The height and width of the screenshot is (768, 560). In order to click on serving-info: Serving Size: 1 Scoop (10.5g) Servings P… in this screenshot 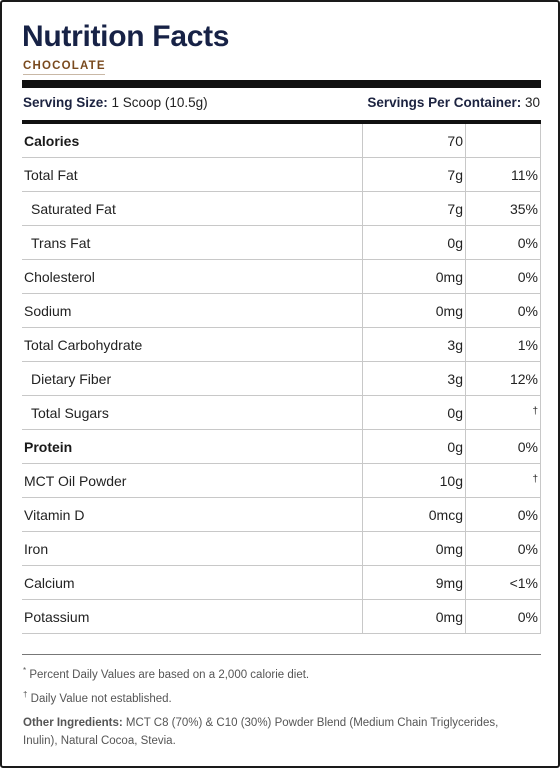, I will do `click(281, 102)`.